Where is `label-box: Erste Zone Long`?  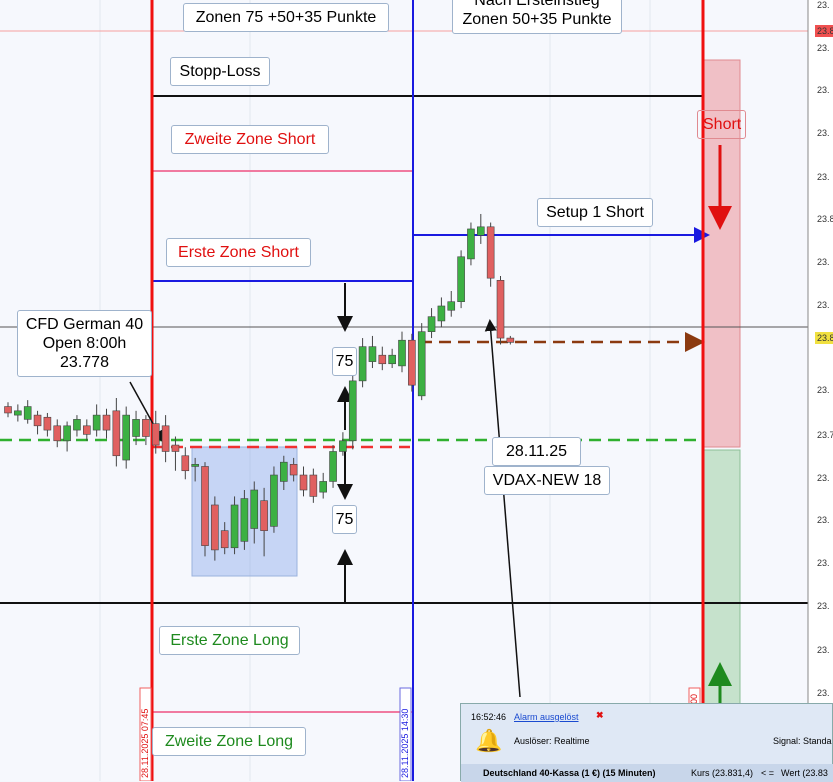 label-box: Erste Zone Long is located at coordinates (229, 640).